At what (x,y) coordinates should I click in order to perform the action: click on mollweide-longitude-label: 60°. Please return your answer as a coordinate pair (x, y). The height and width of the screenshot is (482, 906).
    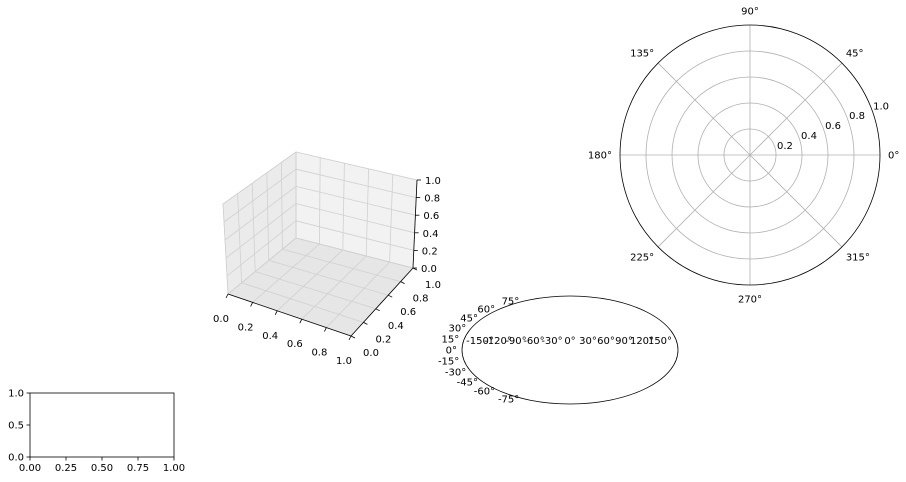
    Looking at the image, I should click on (606, 341).